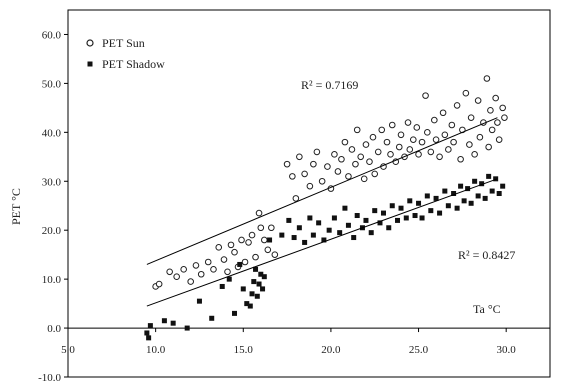  I want to click on x-tick-label: 30.0, so click(507, 350).